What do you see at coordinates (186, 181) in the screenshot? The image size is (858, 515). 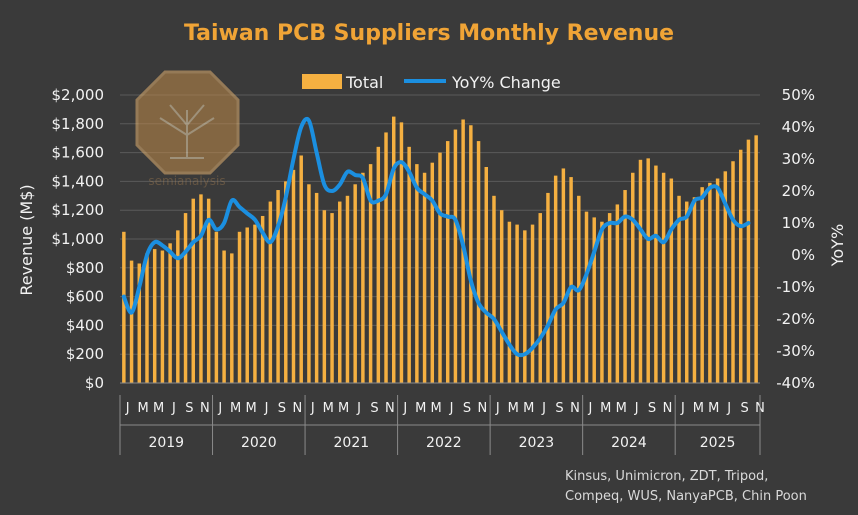 I see `watermark-text: semianalysis` at bounding box center [186, 181].